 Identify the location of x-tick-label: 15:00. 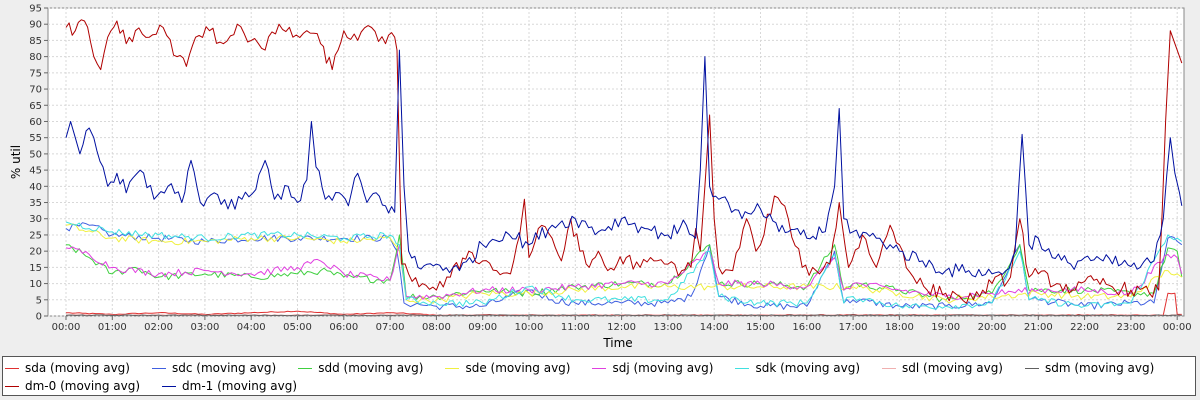
(760, 327).